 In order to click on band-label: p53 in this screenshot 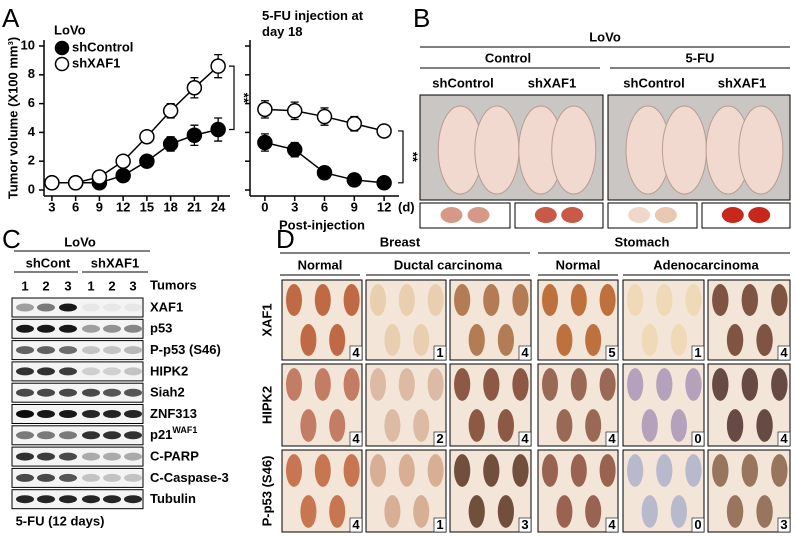, I will do `click(161, 328)`.